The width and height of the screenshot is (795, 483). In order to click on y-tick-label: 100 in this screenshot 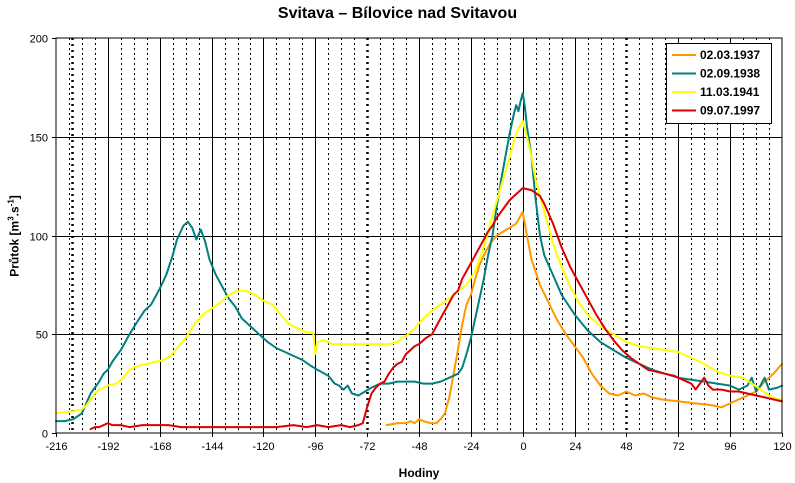, I will do `click(39, 238)`.